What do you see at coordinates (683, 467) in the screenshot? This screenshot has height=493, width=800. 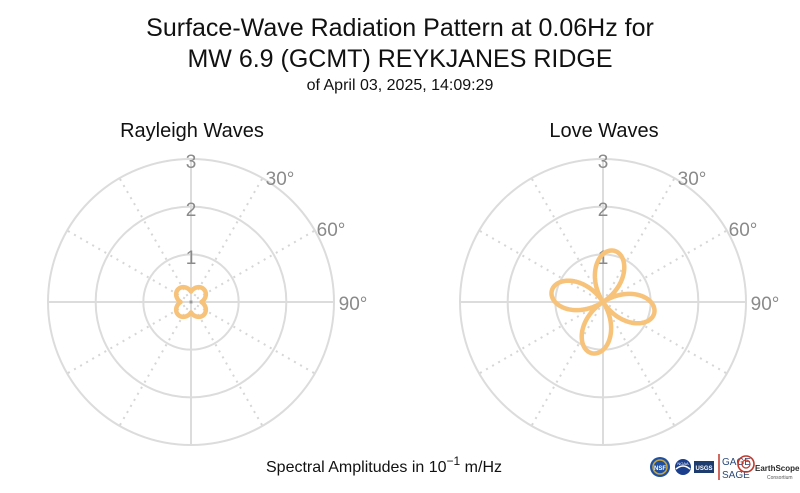 I see `noaa-logo: NOAA` at bounding box center [683, 467].